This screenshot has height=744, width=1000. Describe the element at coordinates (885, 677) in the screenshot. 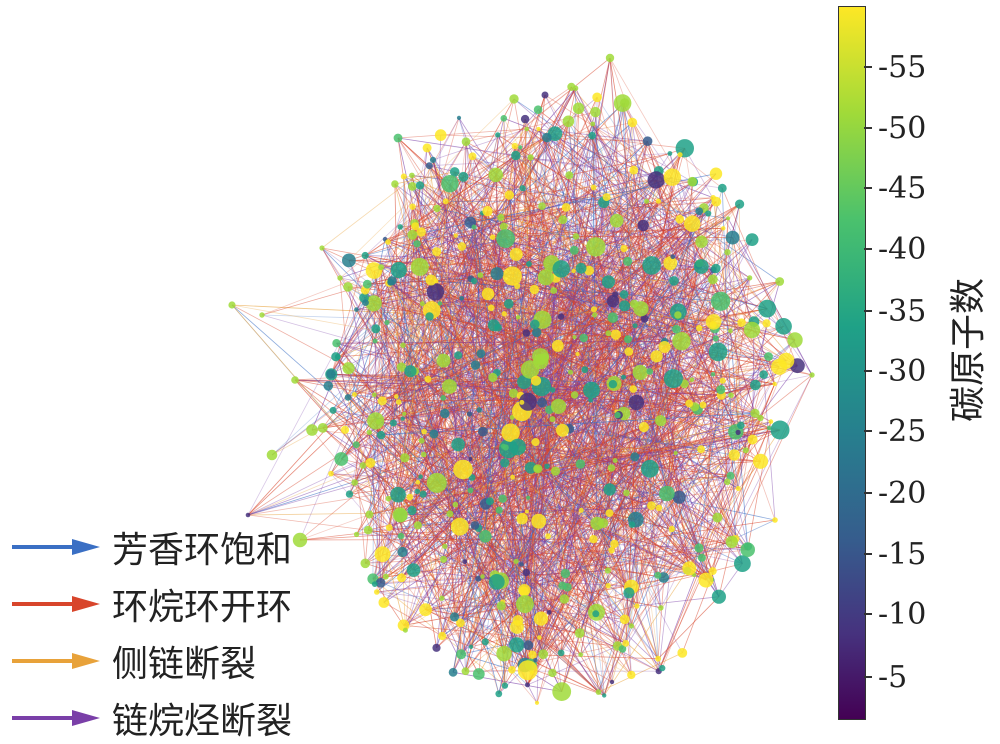

I see `colorbar-tick: -5` at that location.